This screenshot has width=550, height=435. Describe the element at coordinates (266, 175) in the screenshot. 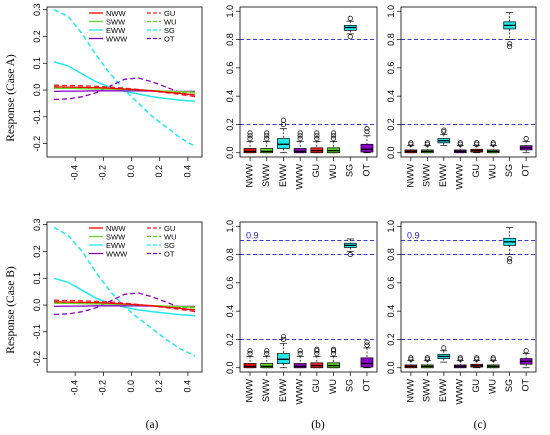

I see `x-tick-label: SWW` at that location.